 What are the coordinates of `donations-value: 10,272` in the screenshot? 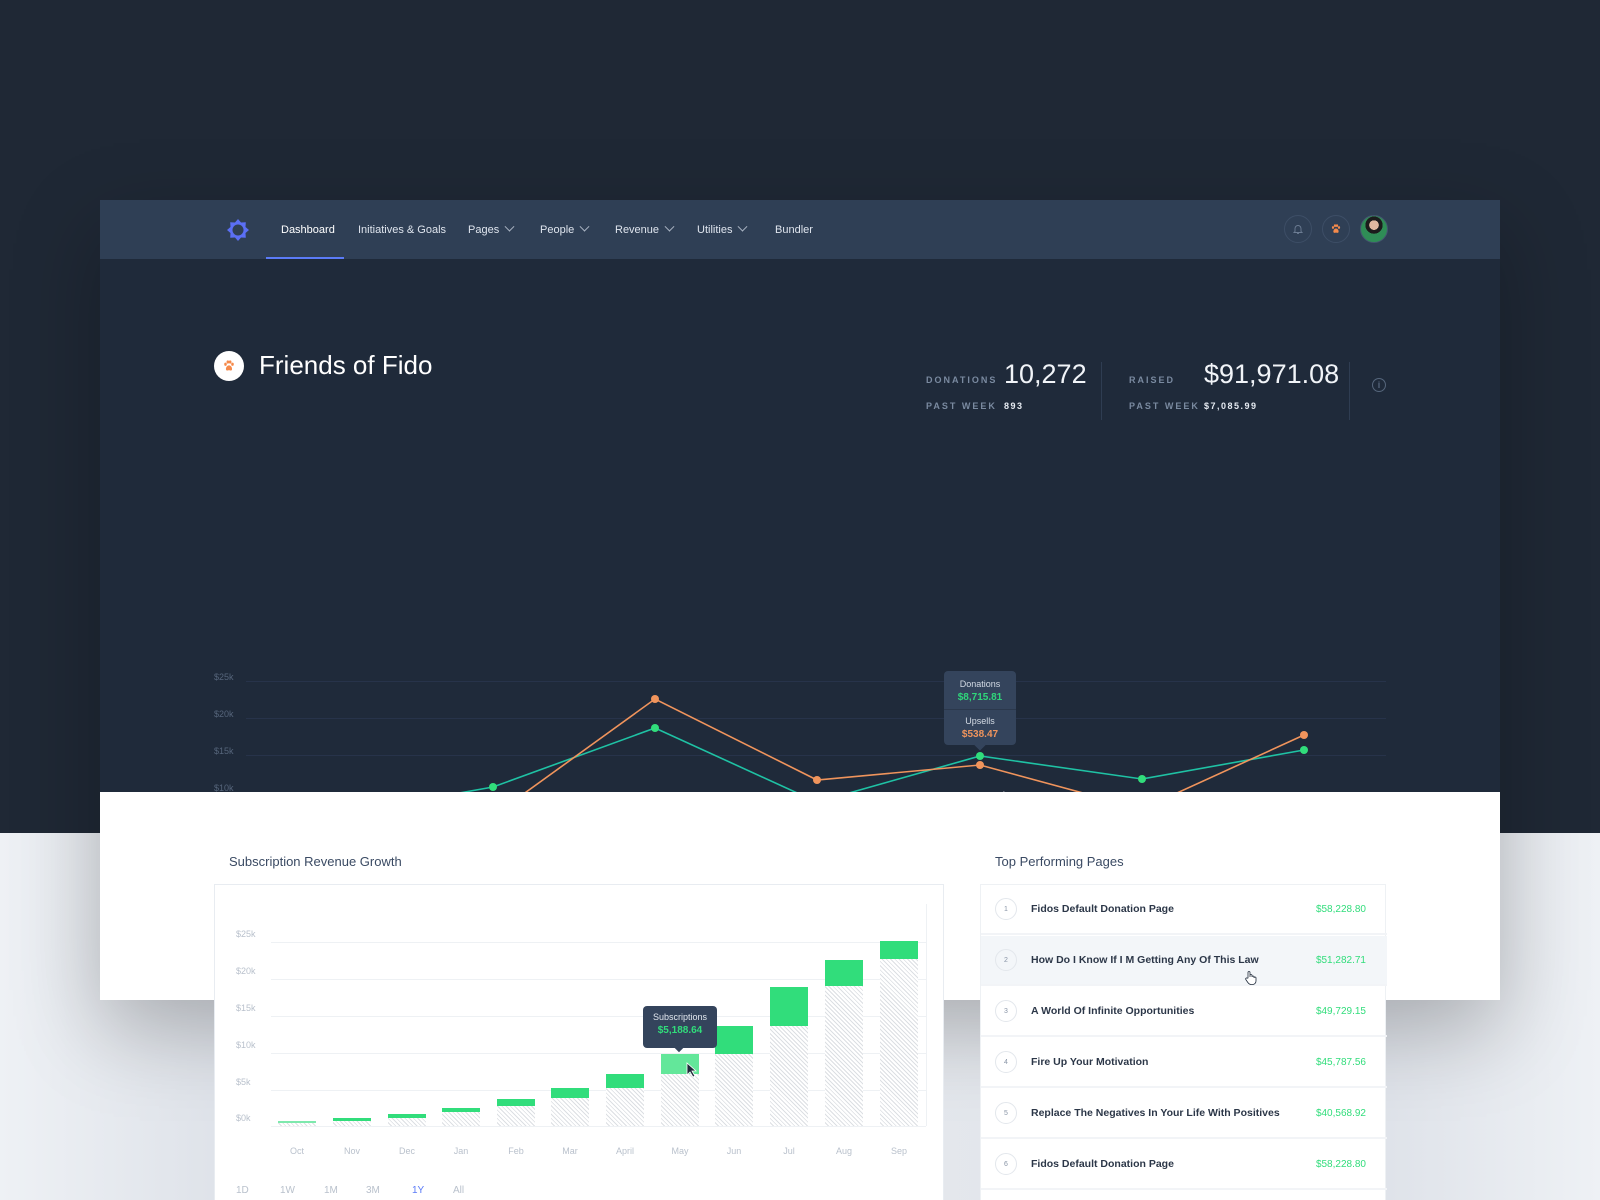 It's located at (1045, 374).